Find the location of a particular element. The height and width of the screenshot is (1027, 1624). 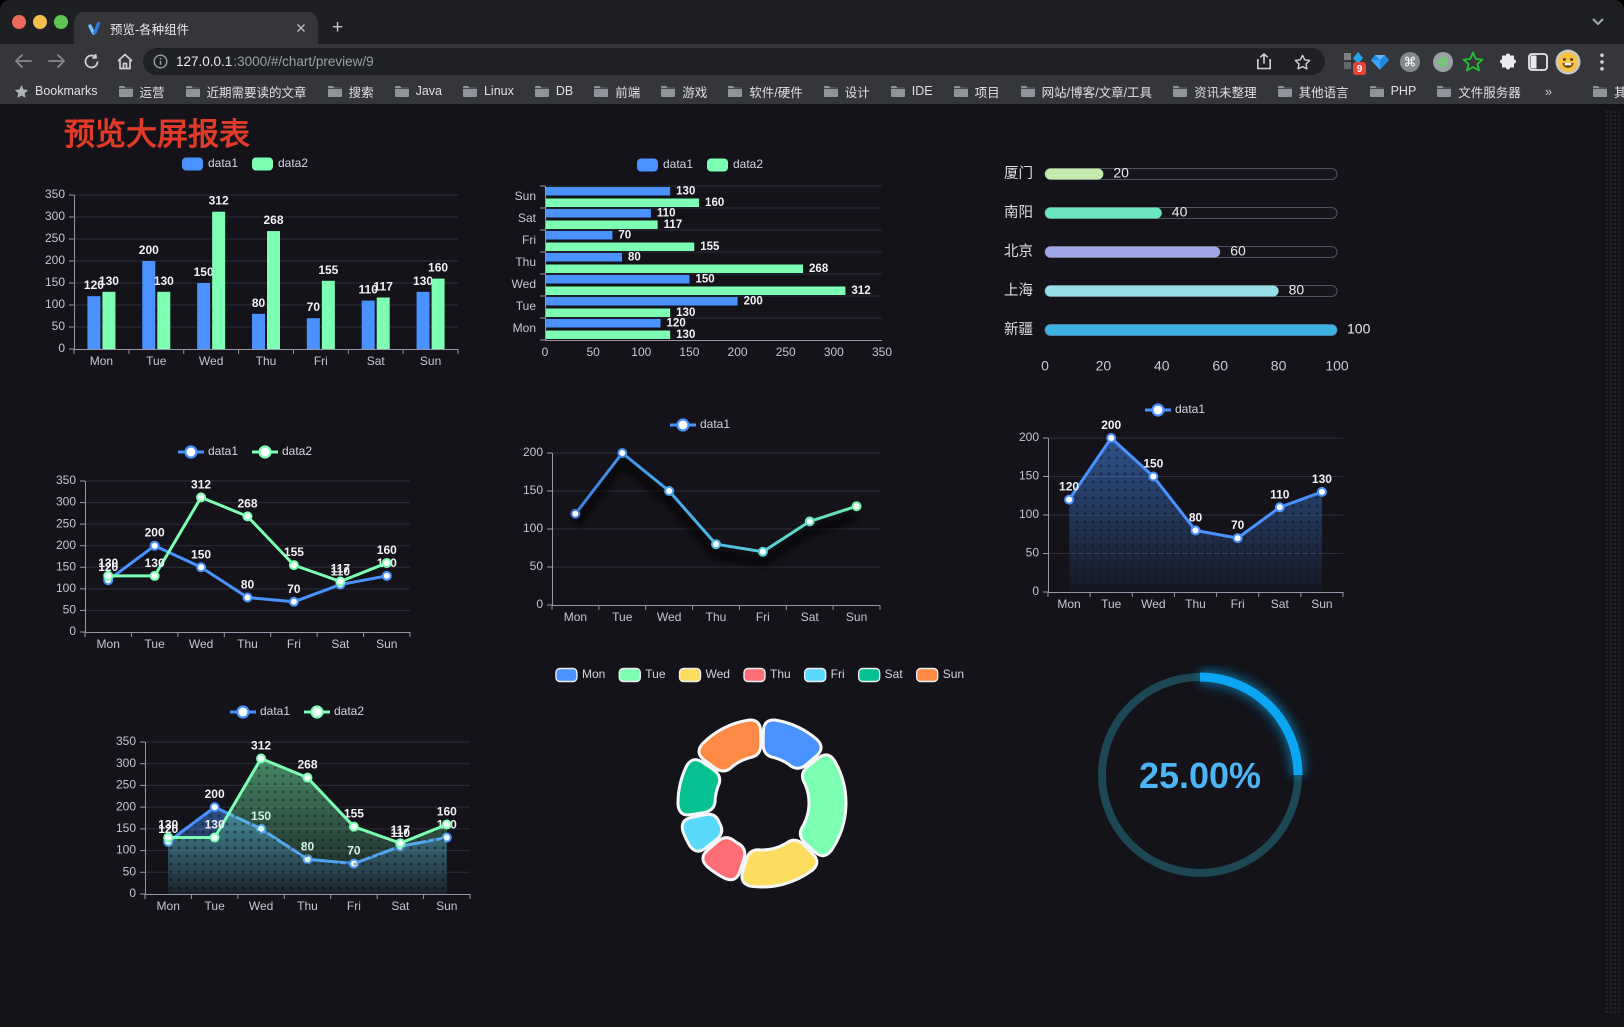

chart-line-gradient-canvas: data1 0 50 100 150 200 Mon Tue Wed Thu Fri Sat Sun is located at coordinates (699, 515).